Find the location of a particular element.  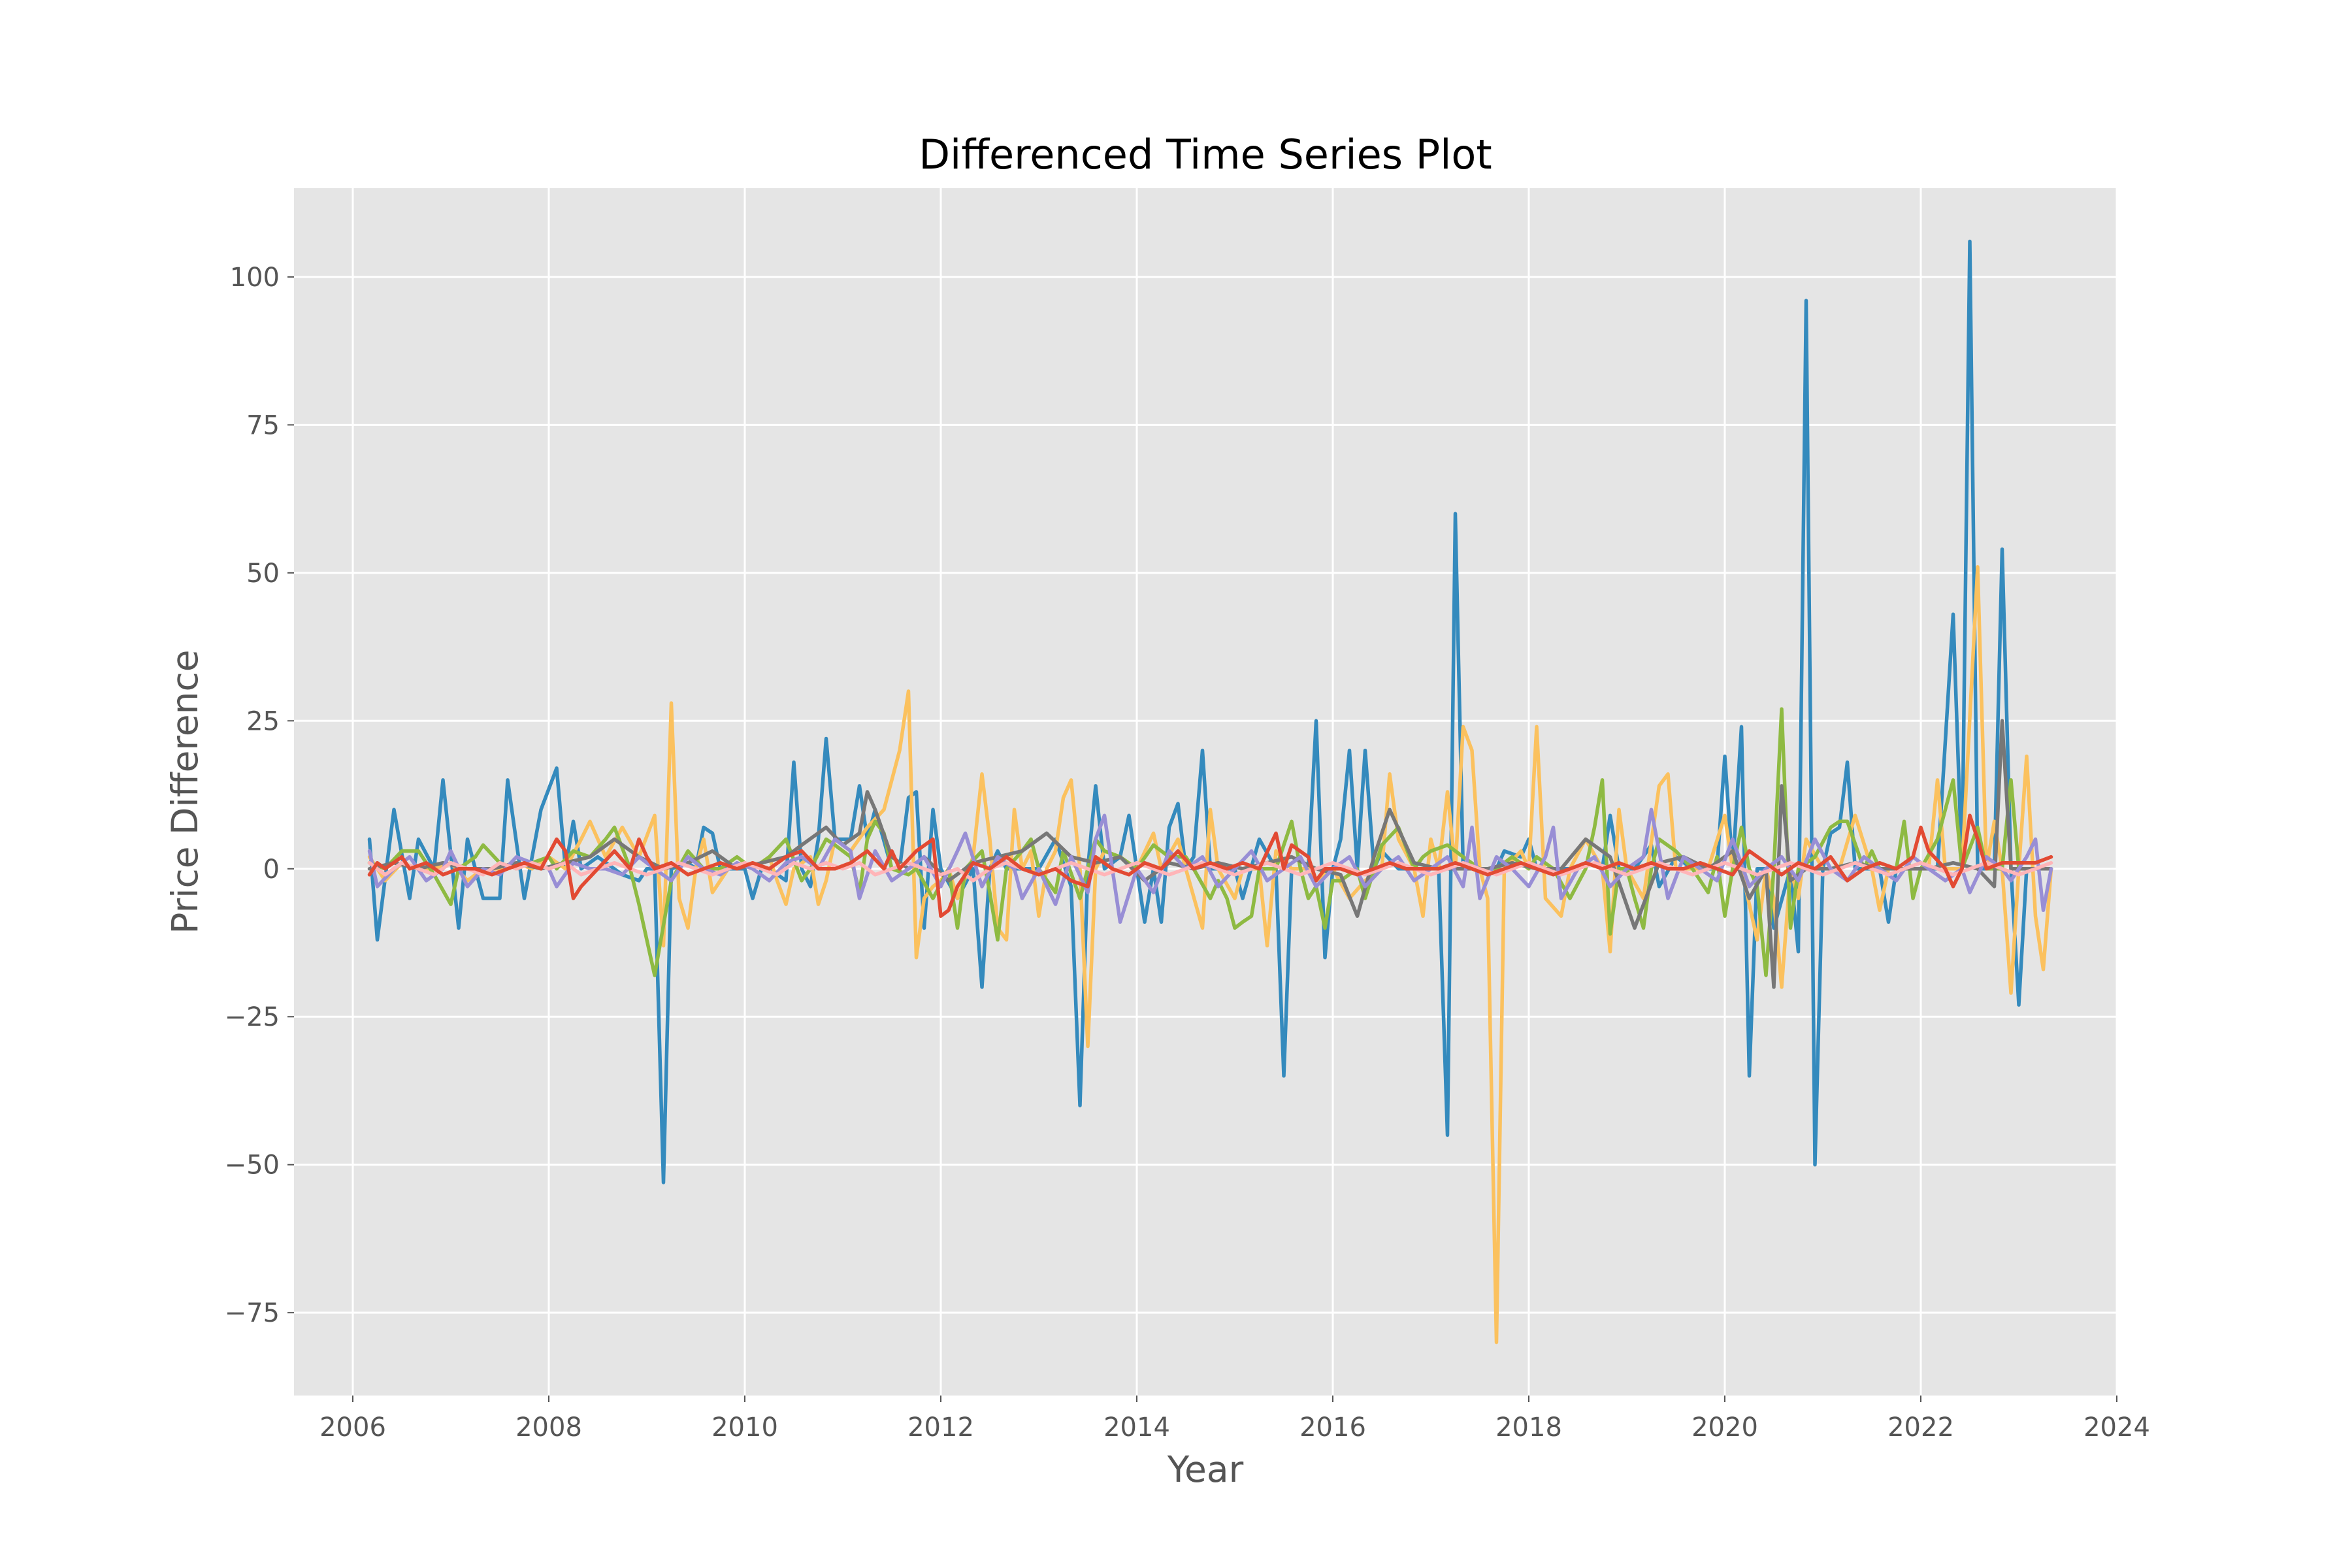

x-tick-label: 2006 is located at coordinates (352, 1428).